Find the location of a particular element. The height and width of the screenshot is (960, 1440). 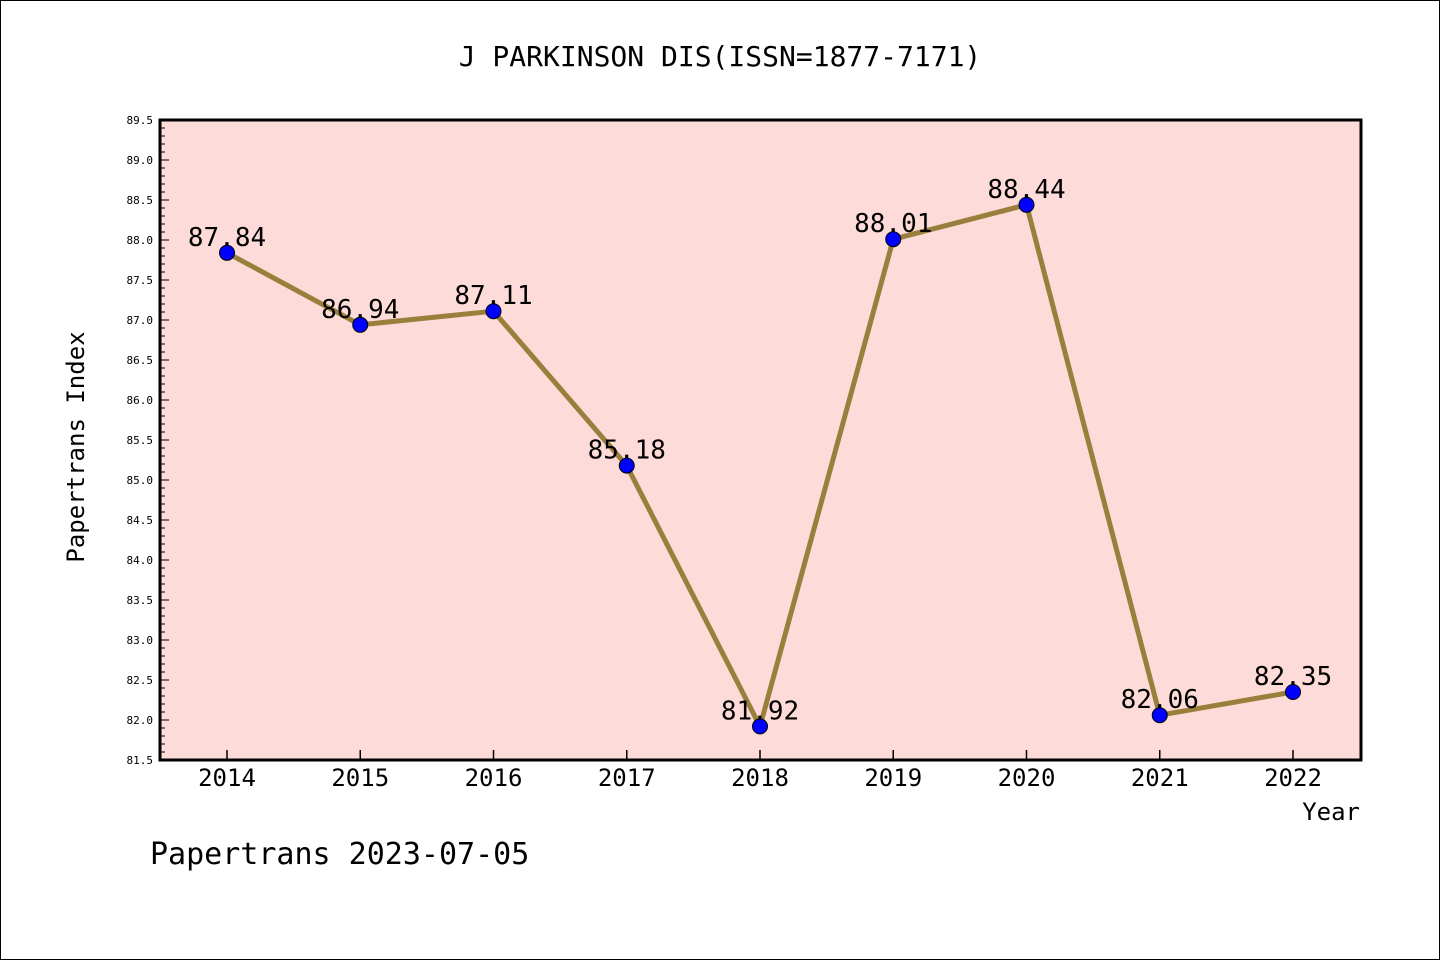

x-axis-ticks: 2014 2015 2016 2017 2018 2019 2020 2021 2022 is located at coordinates (760, 771).